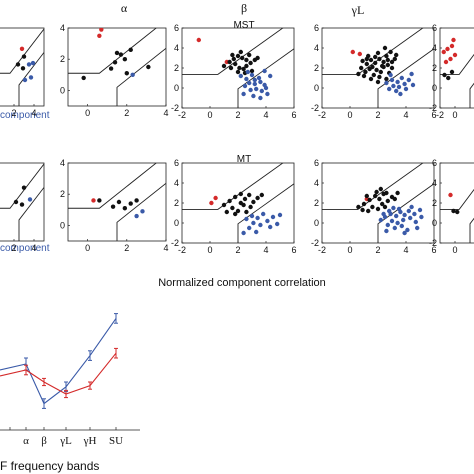 This screenshot has height=474, width=474. Describe the element at coordinates (244, 159) in the screenshot. I see `area-label-mt: MT` at that location.